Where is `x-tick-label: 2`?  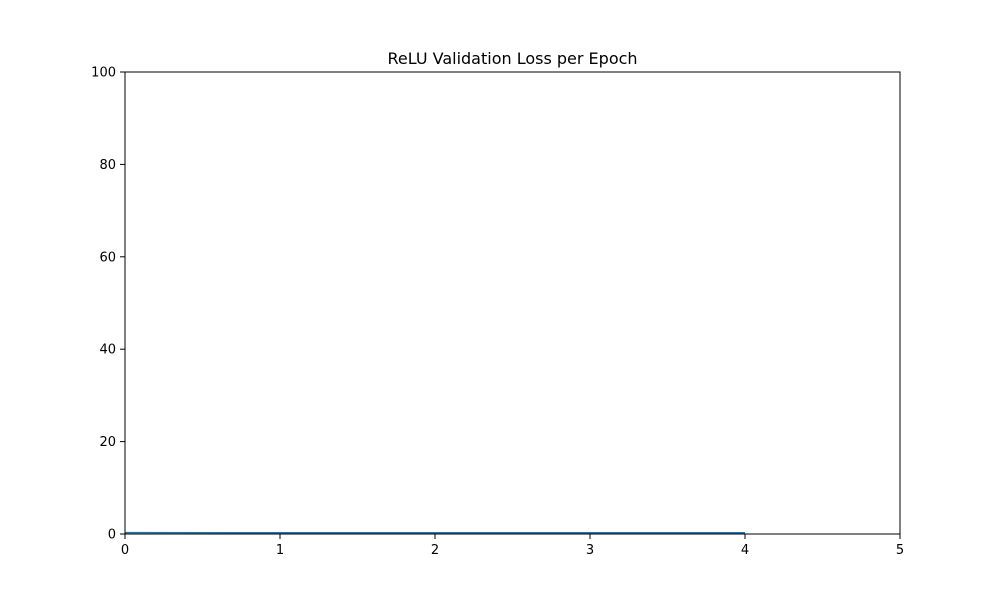
x-tick-label: 2 is located at coordinates (435, 550).